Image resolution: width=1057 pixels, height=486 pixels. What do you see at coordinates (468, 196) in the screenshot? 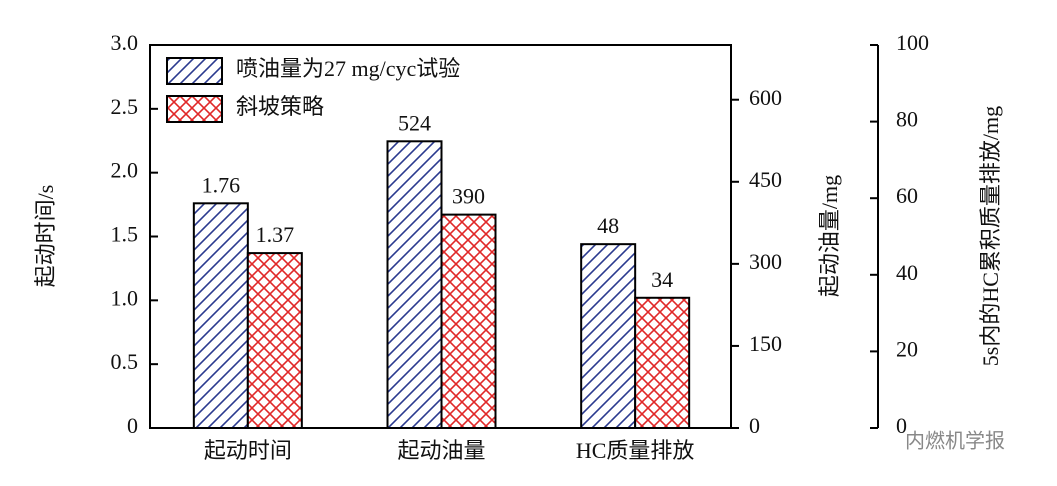
I see `bar-value-label: 390` at bounding box center [468, 196].